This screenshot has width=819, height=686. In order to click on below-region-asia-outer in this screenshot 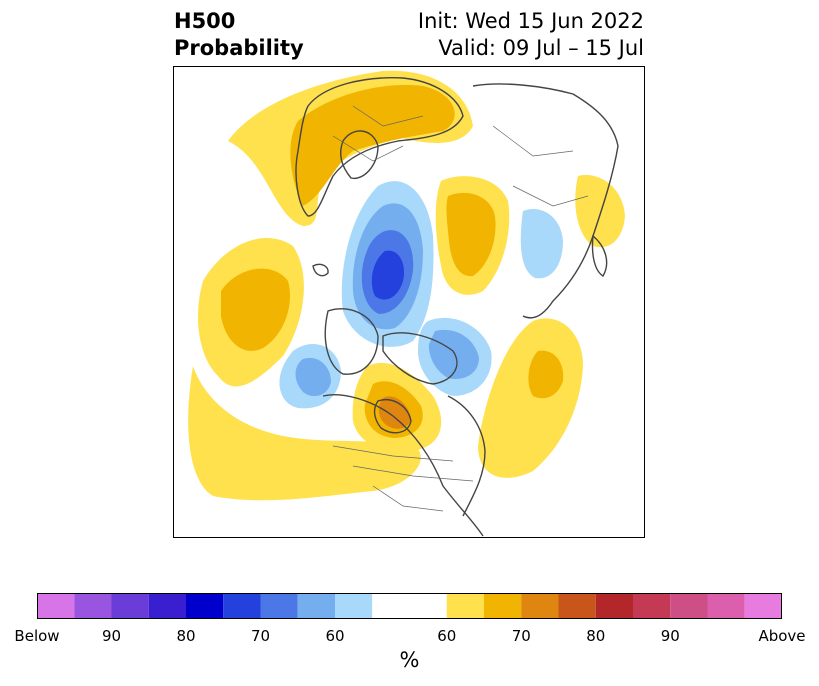, I will do `click(541, 244)`.